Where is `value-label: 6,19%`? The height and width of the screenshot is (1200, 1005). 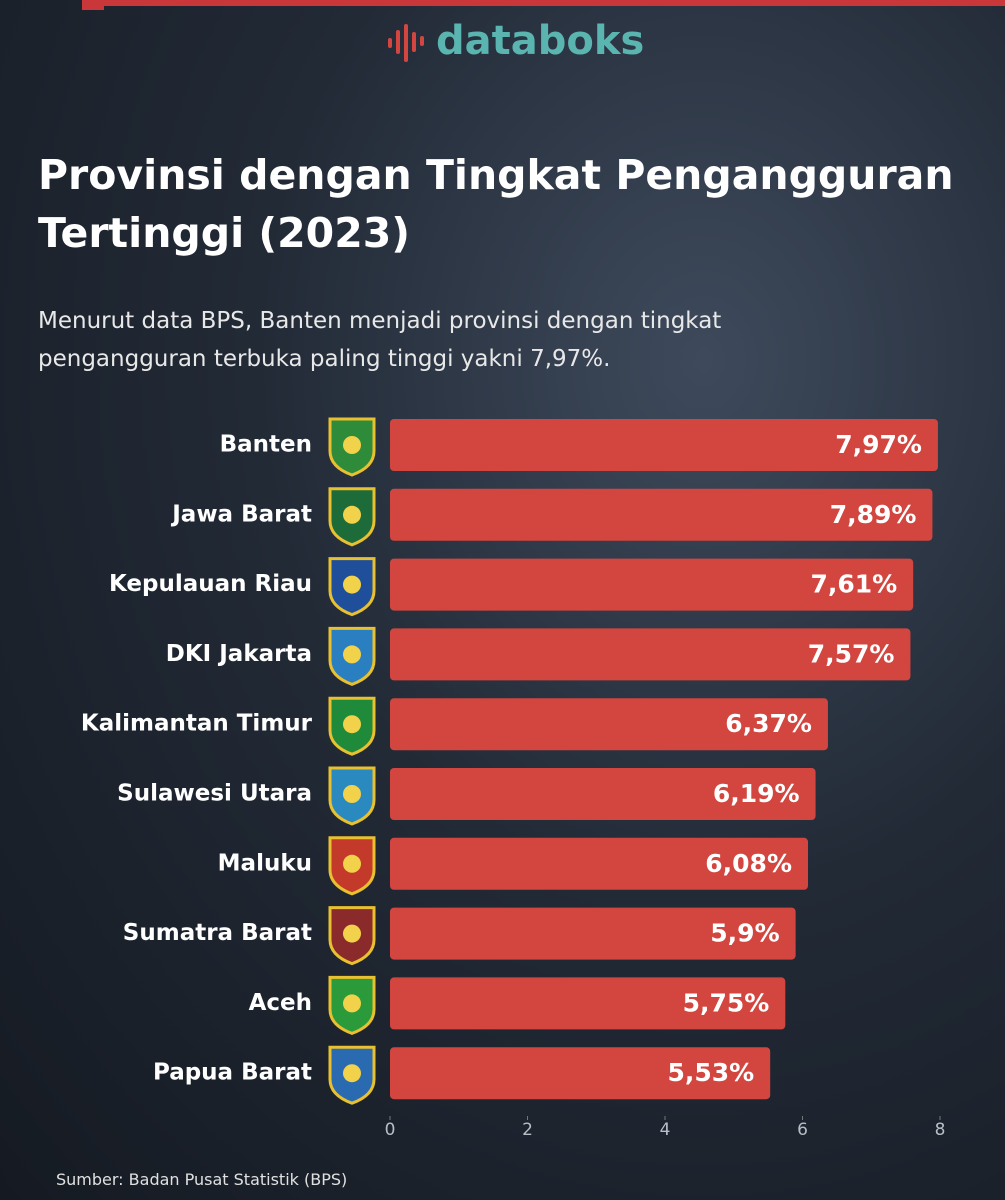
value-label: 6,19% is located at coordinates (756, 793).